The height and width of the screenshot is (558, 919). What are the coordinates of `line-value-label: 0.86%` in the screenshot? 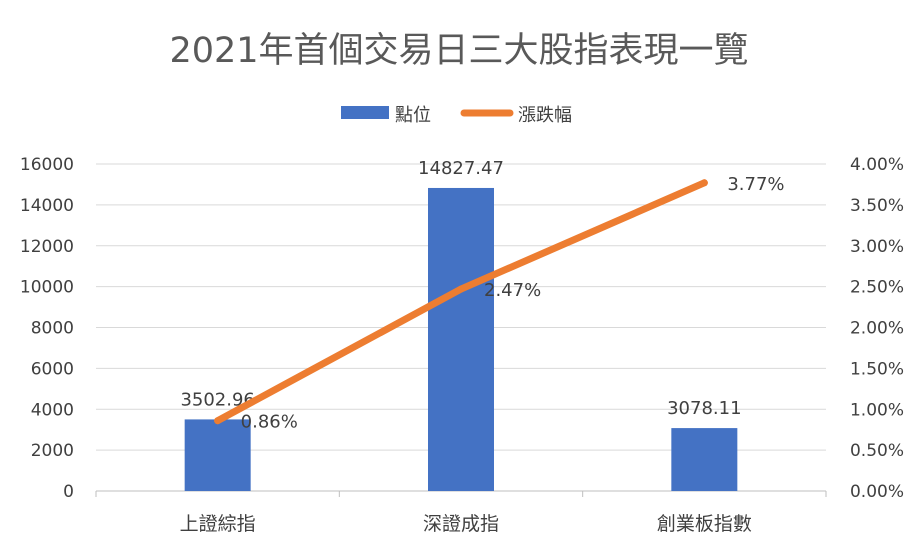 It's located at (269, 422).